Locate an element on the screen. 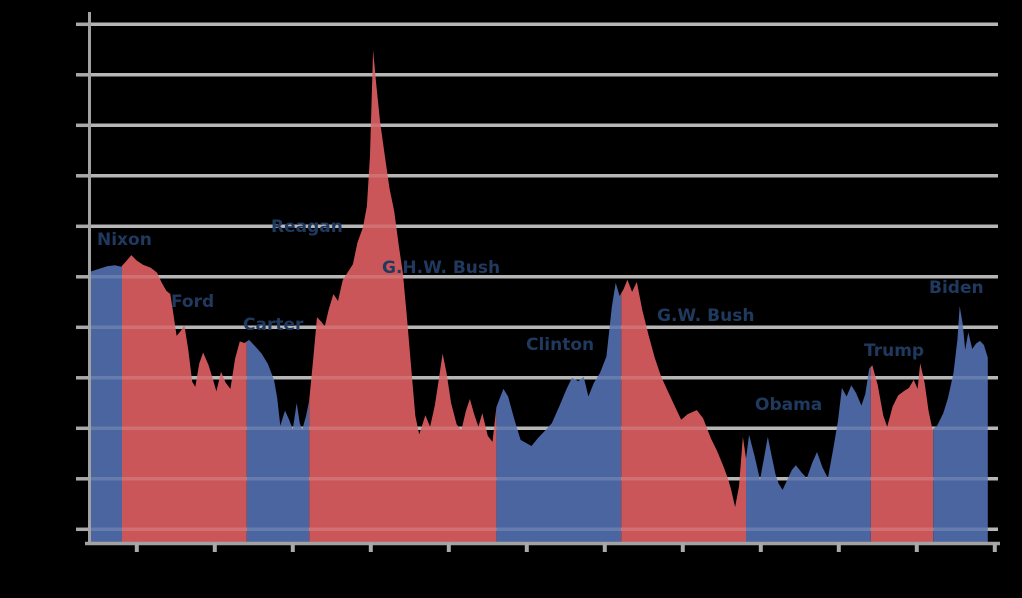 This screenshot has width=1022, height=598. y-ticks is located at coordinates (83, 277).